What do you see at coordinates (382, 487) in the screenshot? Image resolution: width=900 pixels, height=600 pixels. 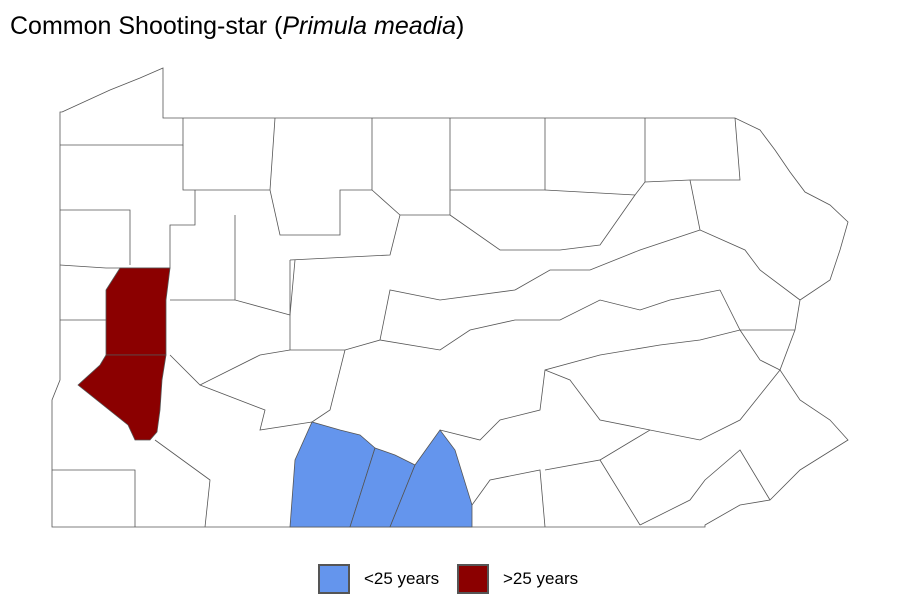 I see `county-lt25-mid` at bounding box center [382, 487].